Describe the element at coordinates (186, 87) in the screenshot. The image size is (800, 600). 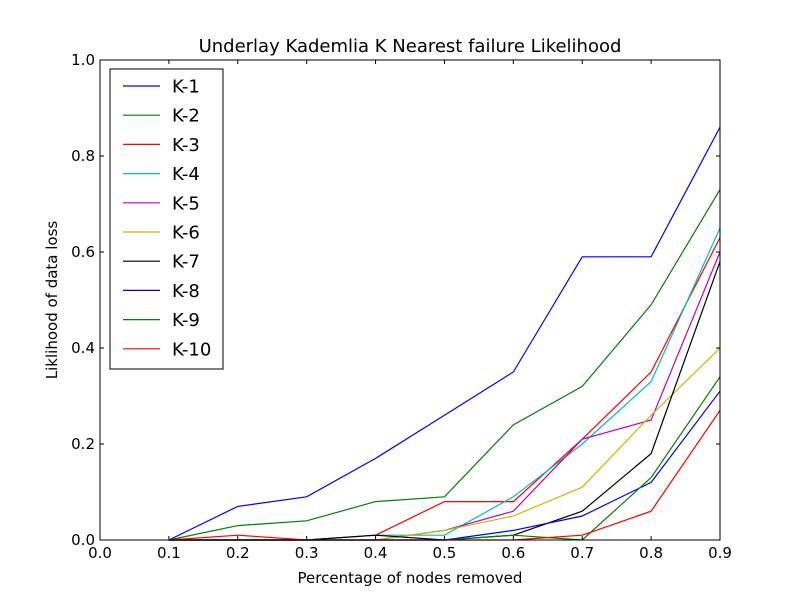
I see `legend-label: K-1` at that location.